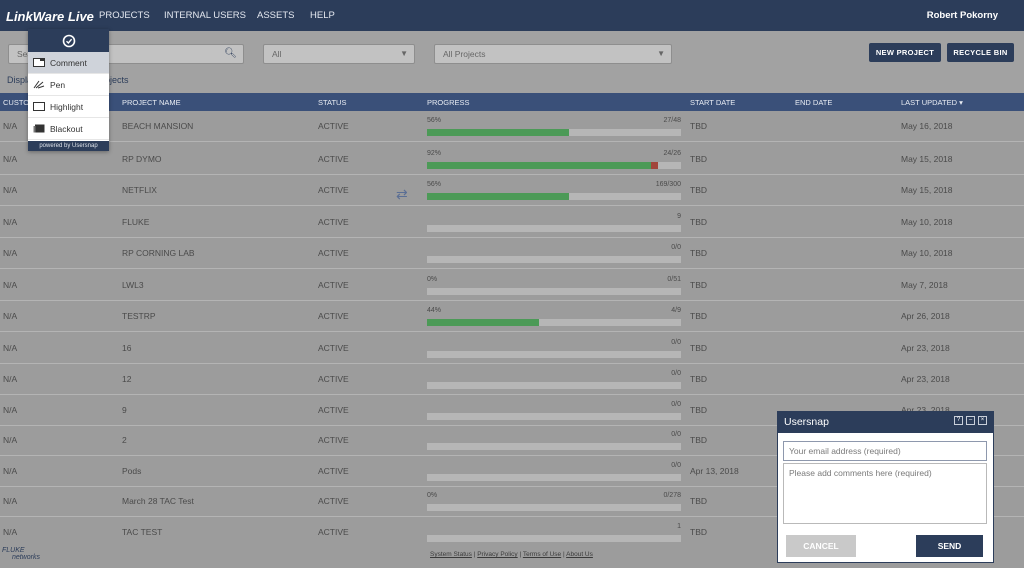  What do you see at coordinates (151, 102) in the screenshot?
I see `col-project-name: PROJECT NAME` at bounding box center [151, 102].